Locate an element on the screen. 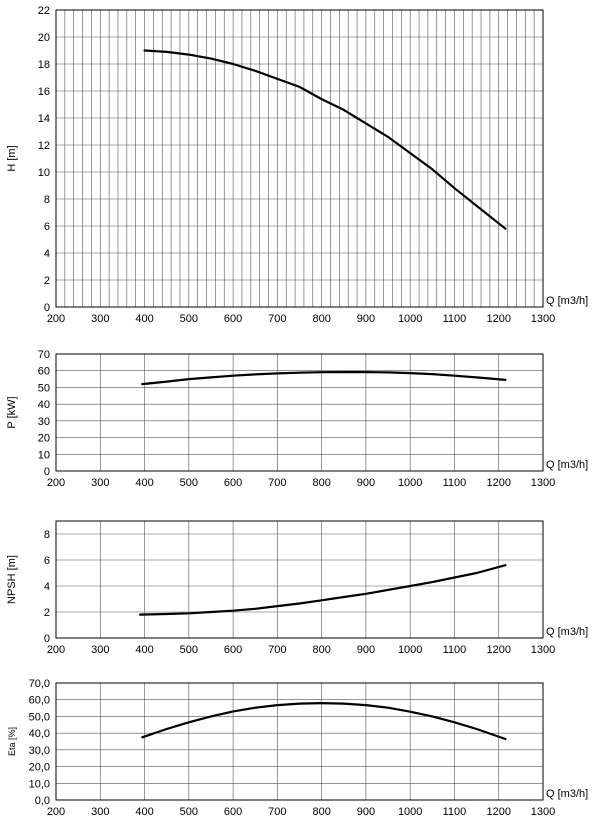 The height and width of the screenshot is (825, 600). chart-head-x-tick-900: 900 is located at coordinates (366, 319).